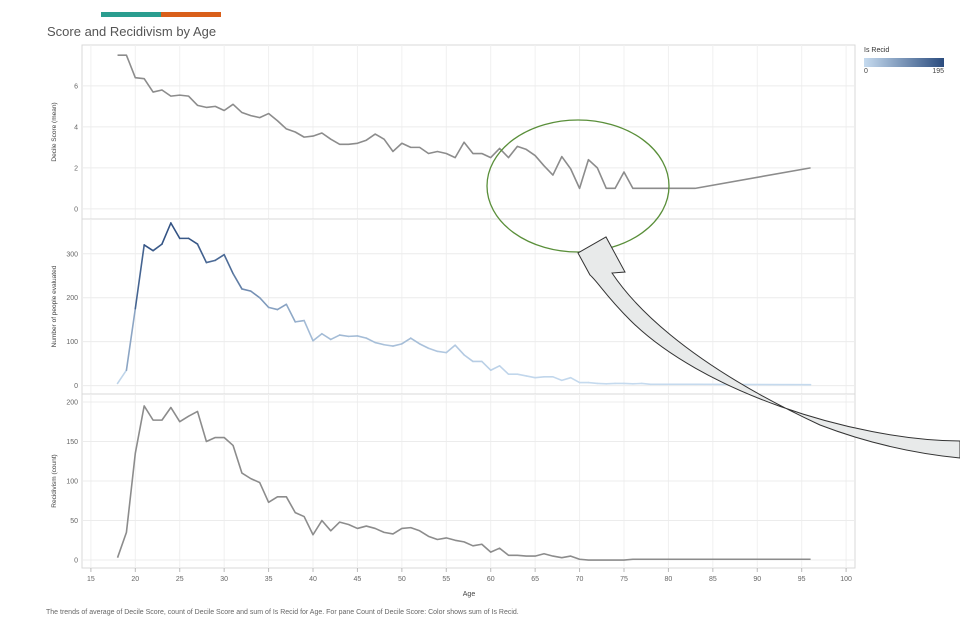  What do you see at coordinates (54, 480) in the screenshot?
I see `y-axis-label: Recidivism (count)` at bounding box center [54, 480].